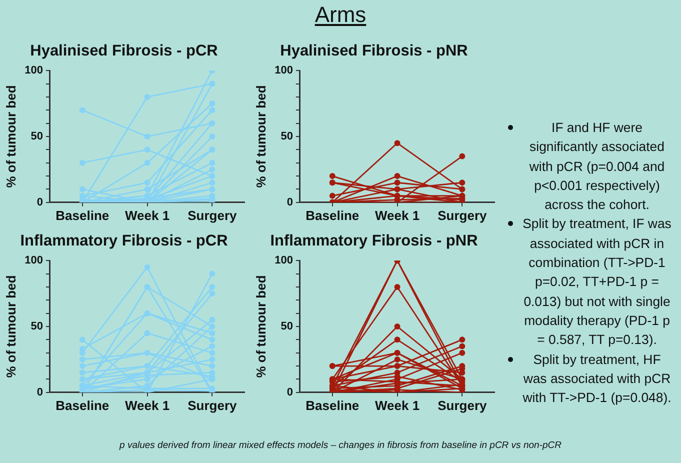 Image resolution: width=681 pixels, height=463 pixels. What do you see at coordinates (124, 51) in the screenshot?
I see `chart-title: Hyalinised Fibrosis - pCR` at bounding box center [124, 51].